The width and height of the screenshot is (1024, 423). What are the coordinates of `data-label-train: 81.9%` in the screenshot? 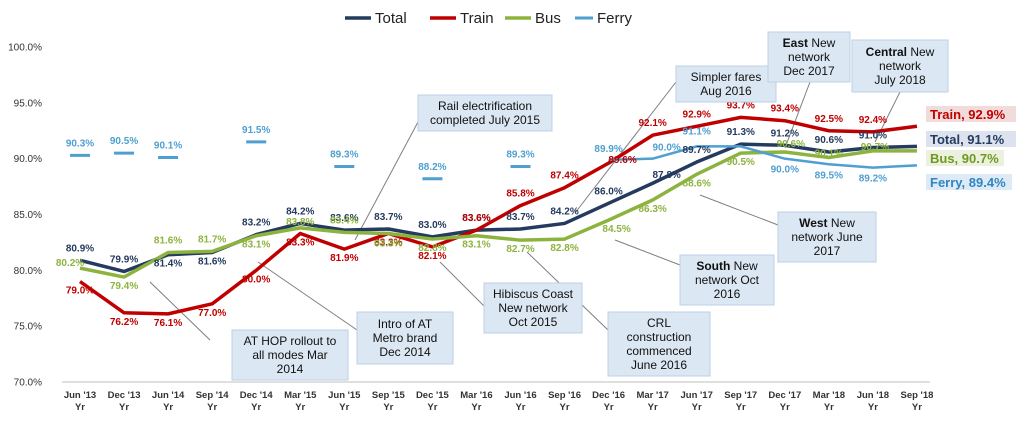 It's located at (344, 258).